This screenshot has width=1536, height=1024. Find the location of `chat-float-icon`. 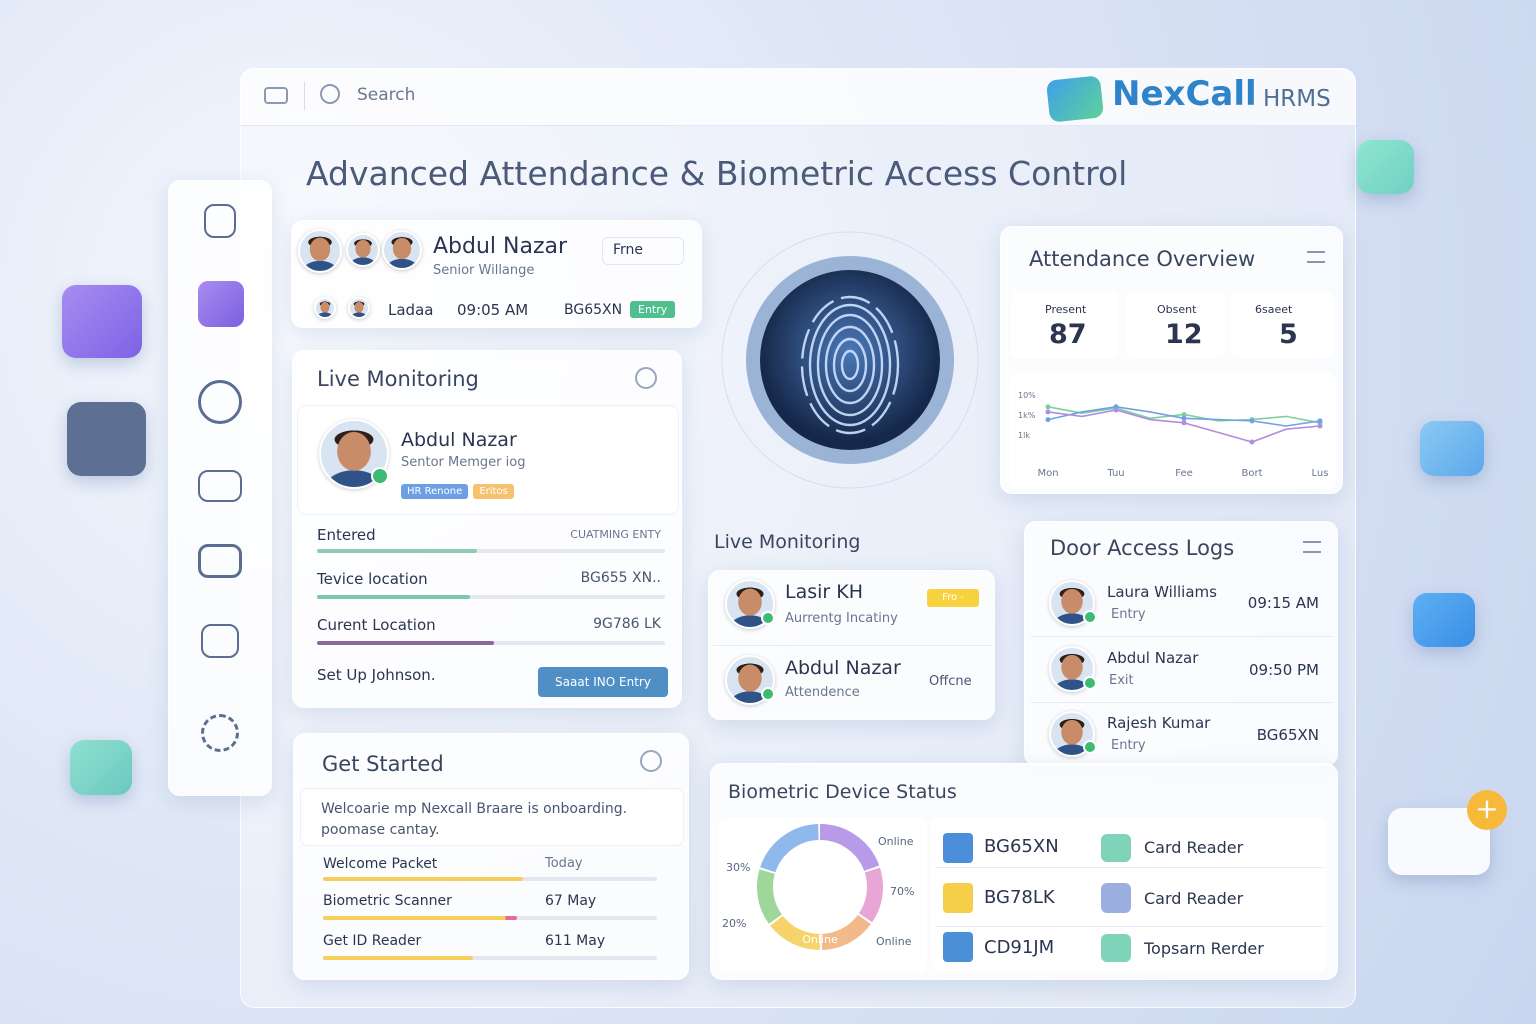

chat-float-icon is located at coordinates (1444, 620).